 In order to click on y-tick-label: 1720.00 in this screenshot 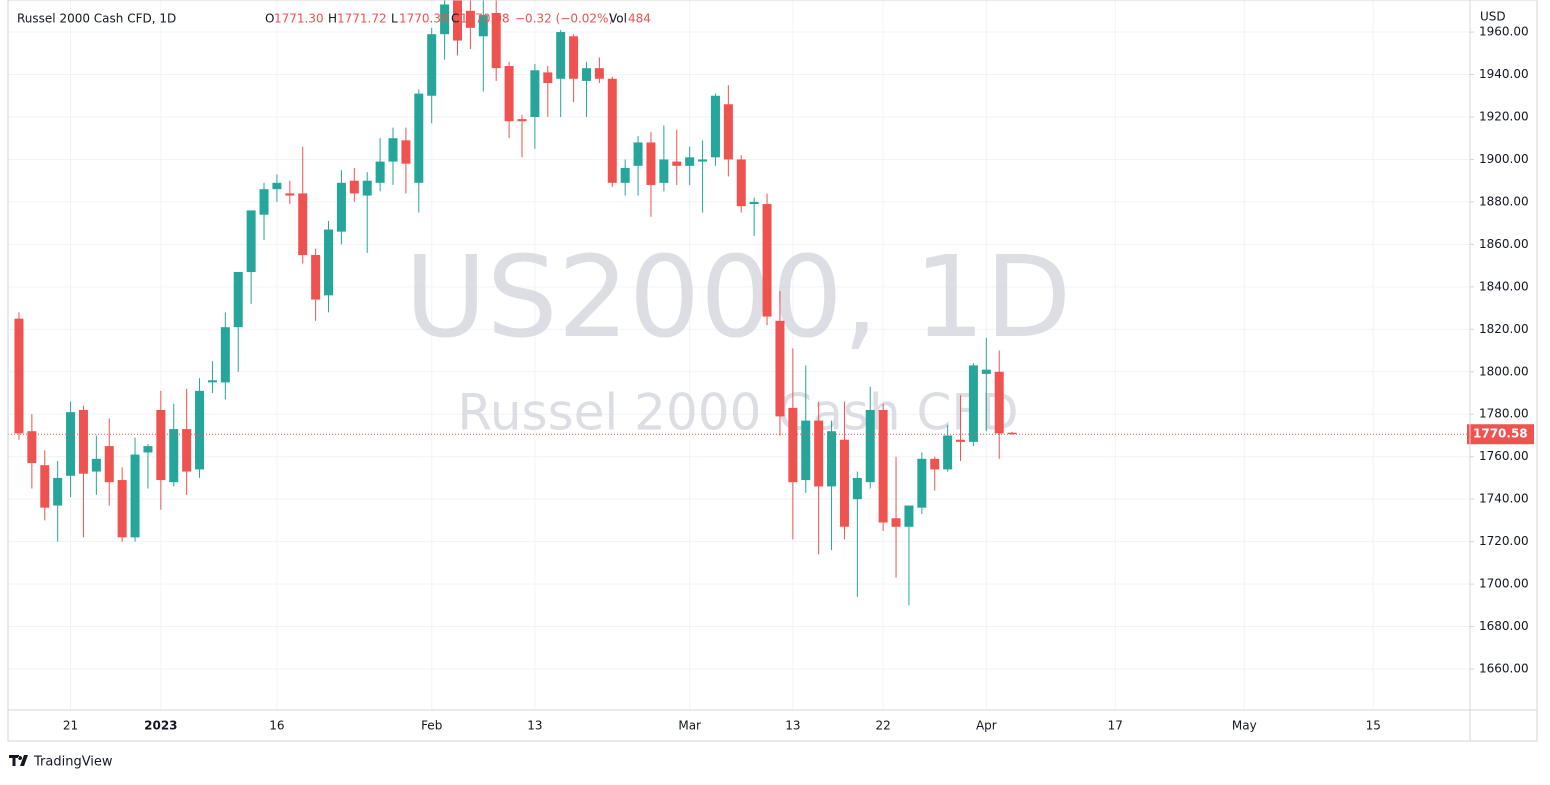, I will do `click(1504, 541)`.